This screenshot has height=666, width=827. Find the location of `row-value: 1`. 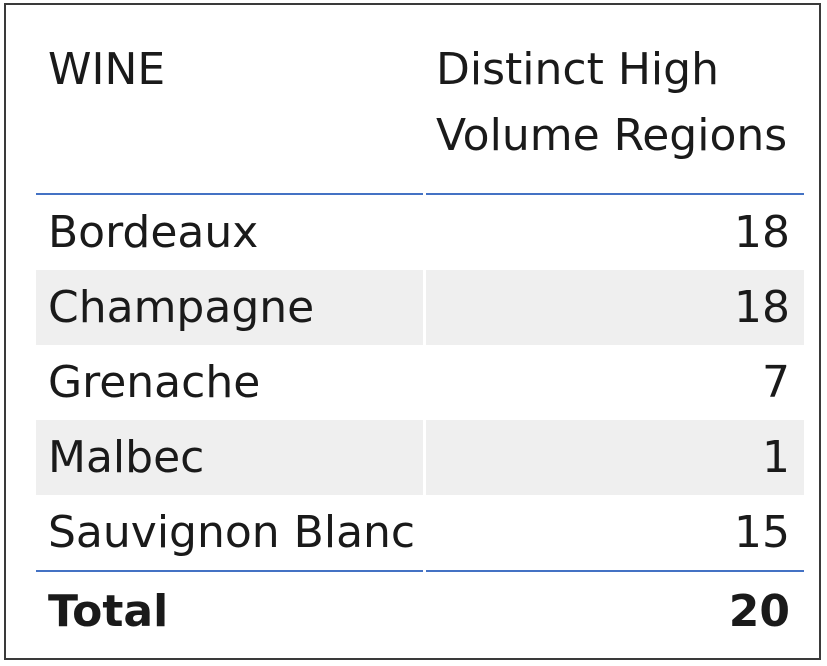

row-value: 1 is located at coordinates (776, 457).